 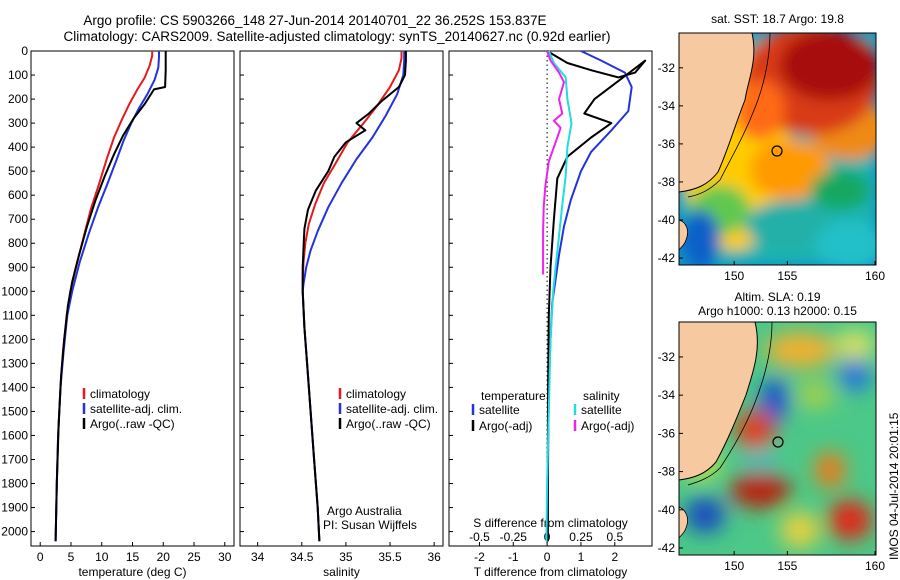 I want to click on y-tick-label: 100, so click(x=18, y=75).